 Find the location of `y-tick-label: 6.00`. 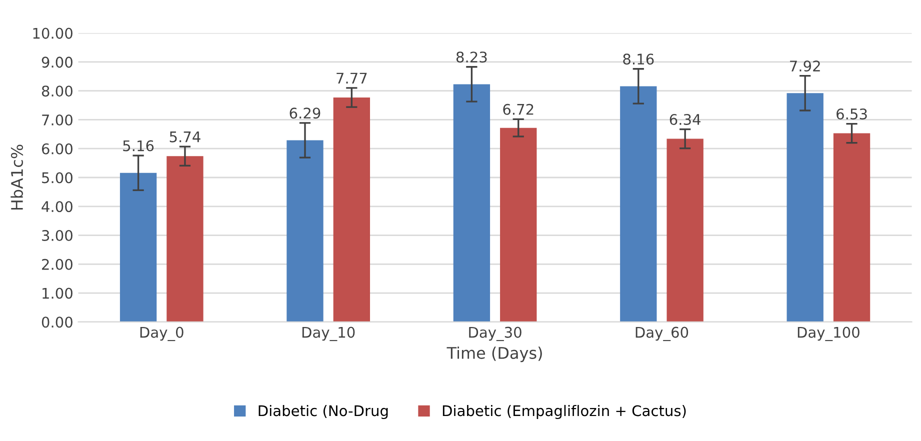

y-tick-label: 6.00 is located at coordinates (57, 148).